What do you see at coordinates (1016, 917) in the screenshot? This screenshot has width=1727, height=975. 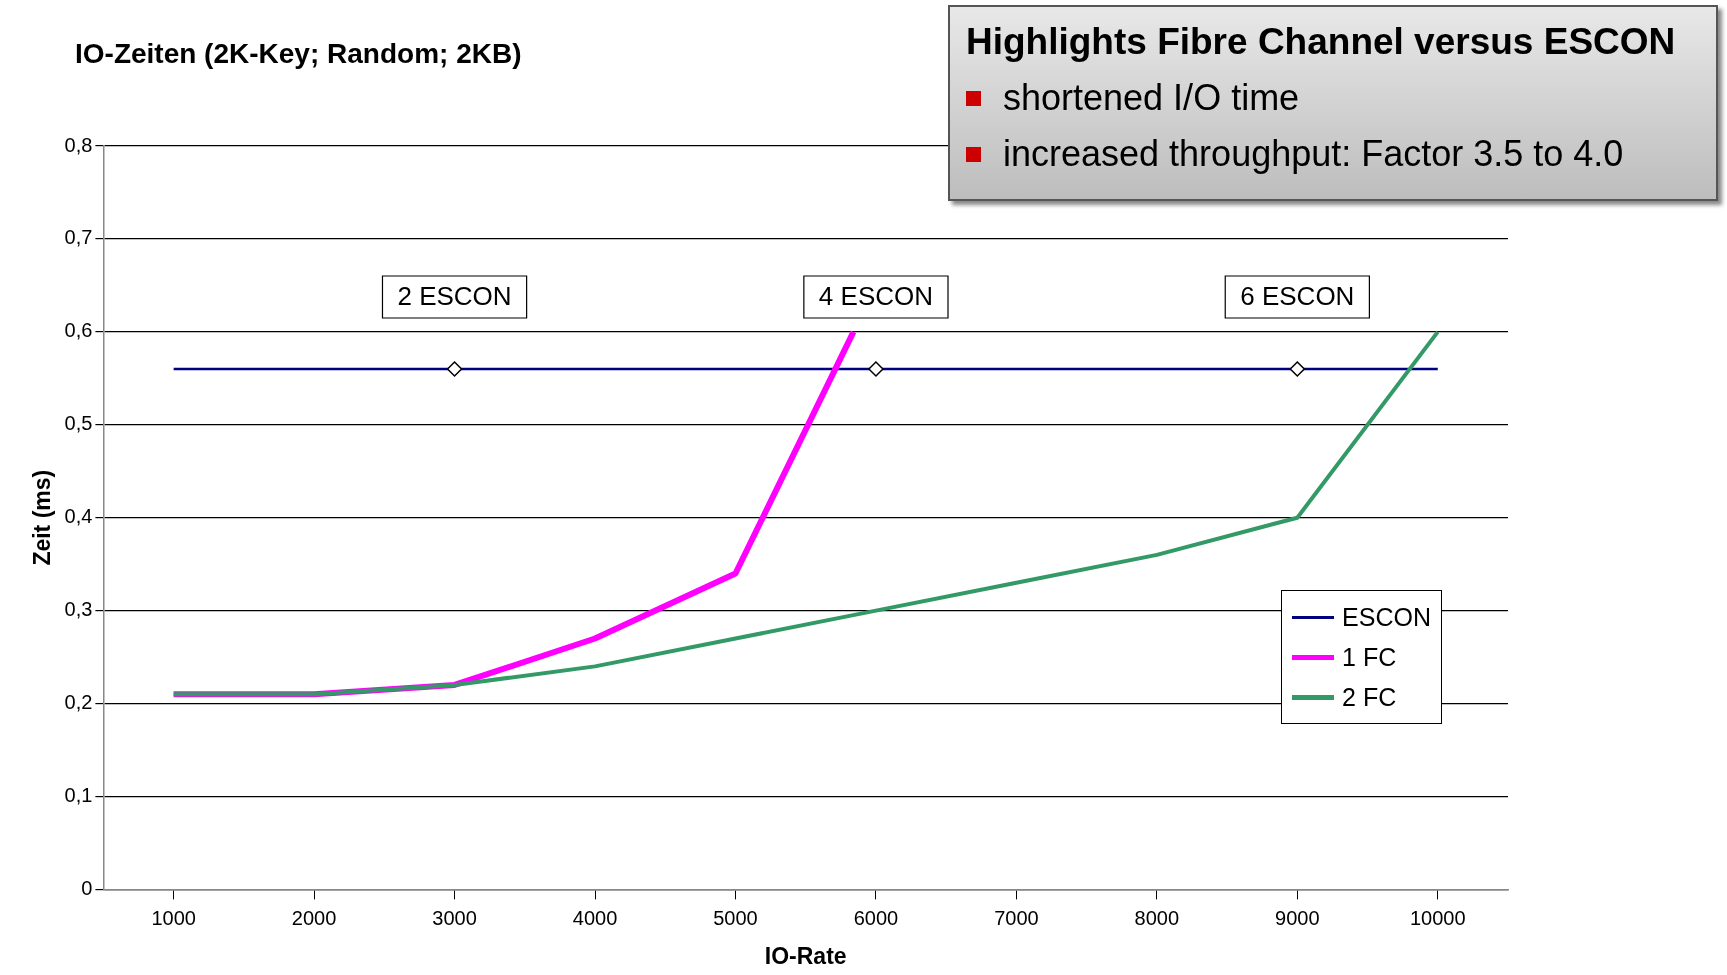 I see `x-tick-label: 7000` at bounding box center [1016, 917].